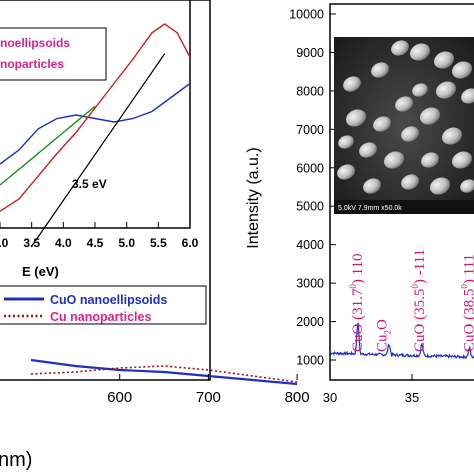 The image size is (474, 474). I want to click on right-y-tick-label: 5000, so click(310, 207).